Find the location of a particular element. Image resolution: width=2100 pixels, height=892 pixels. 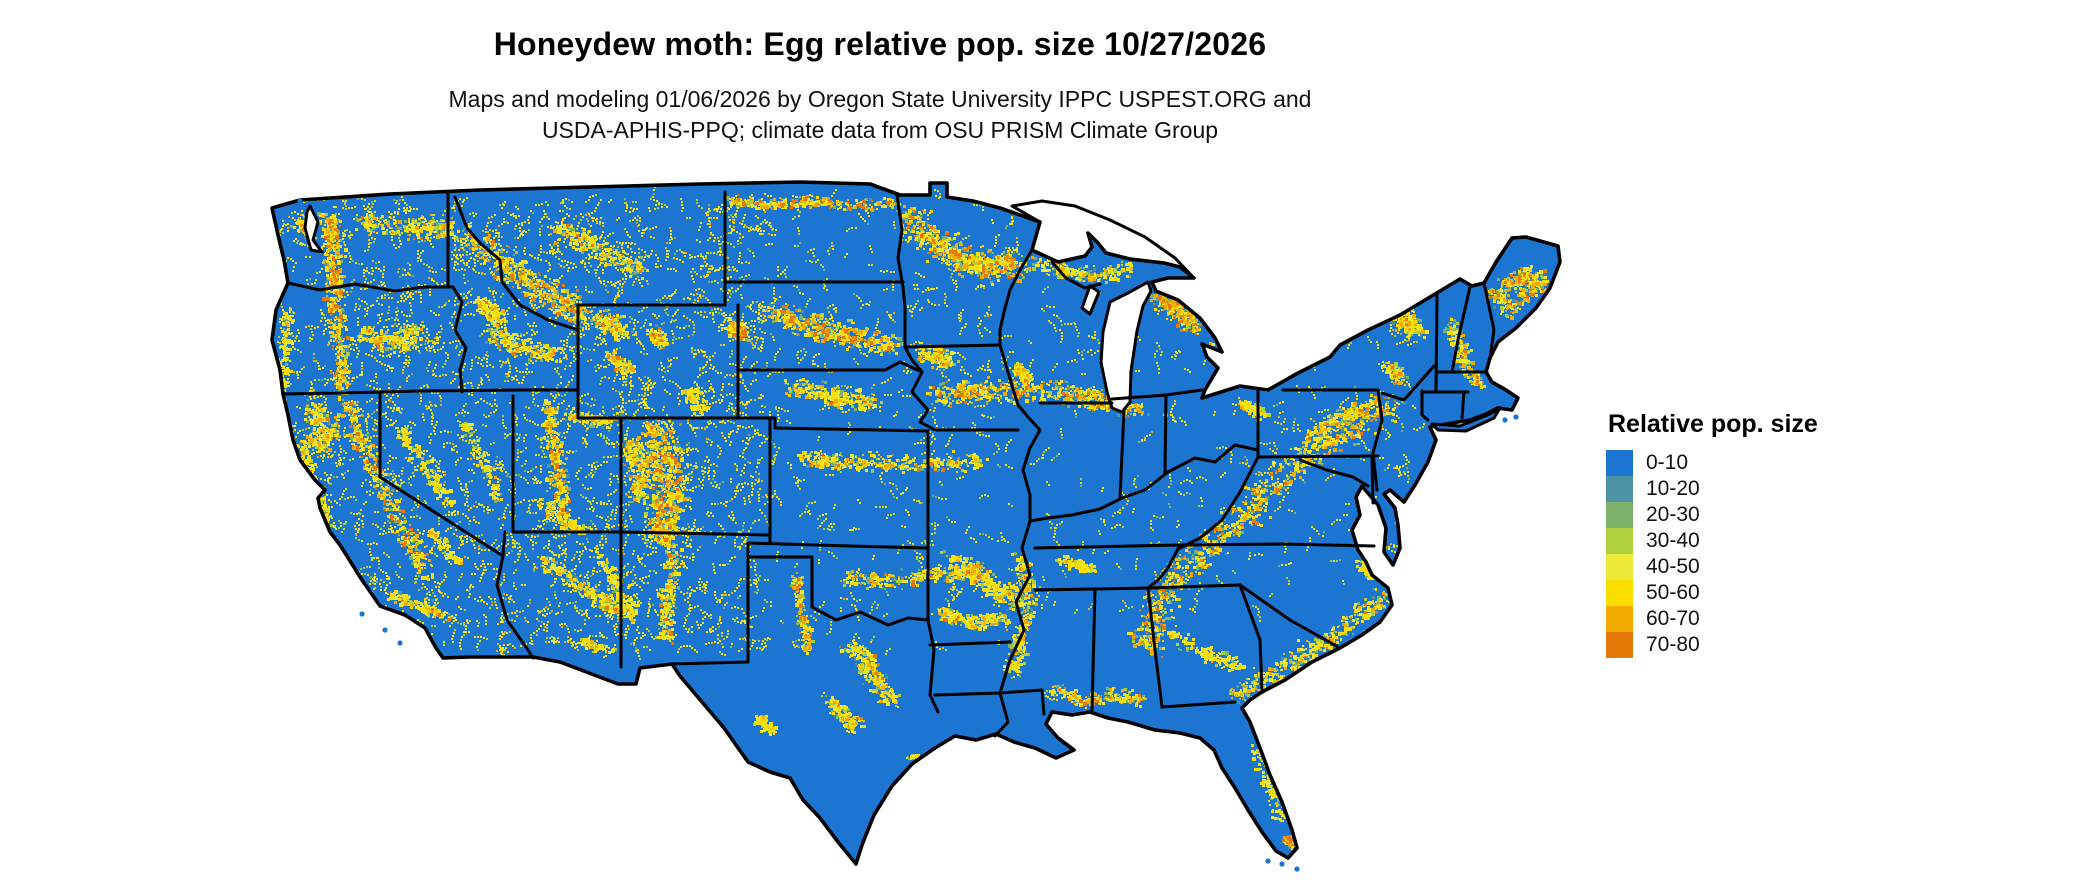

legend-item-label: 10-20 is located at coordinates (1673, 488).